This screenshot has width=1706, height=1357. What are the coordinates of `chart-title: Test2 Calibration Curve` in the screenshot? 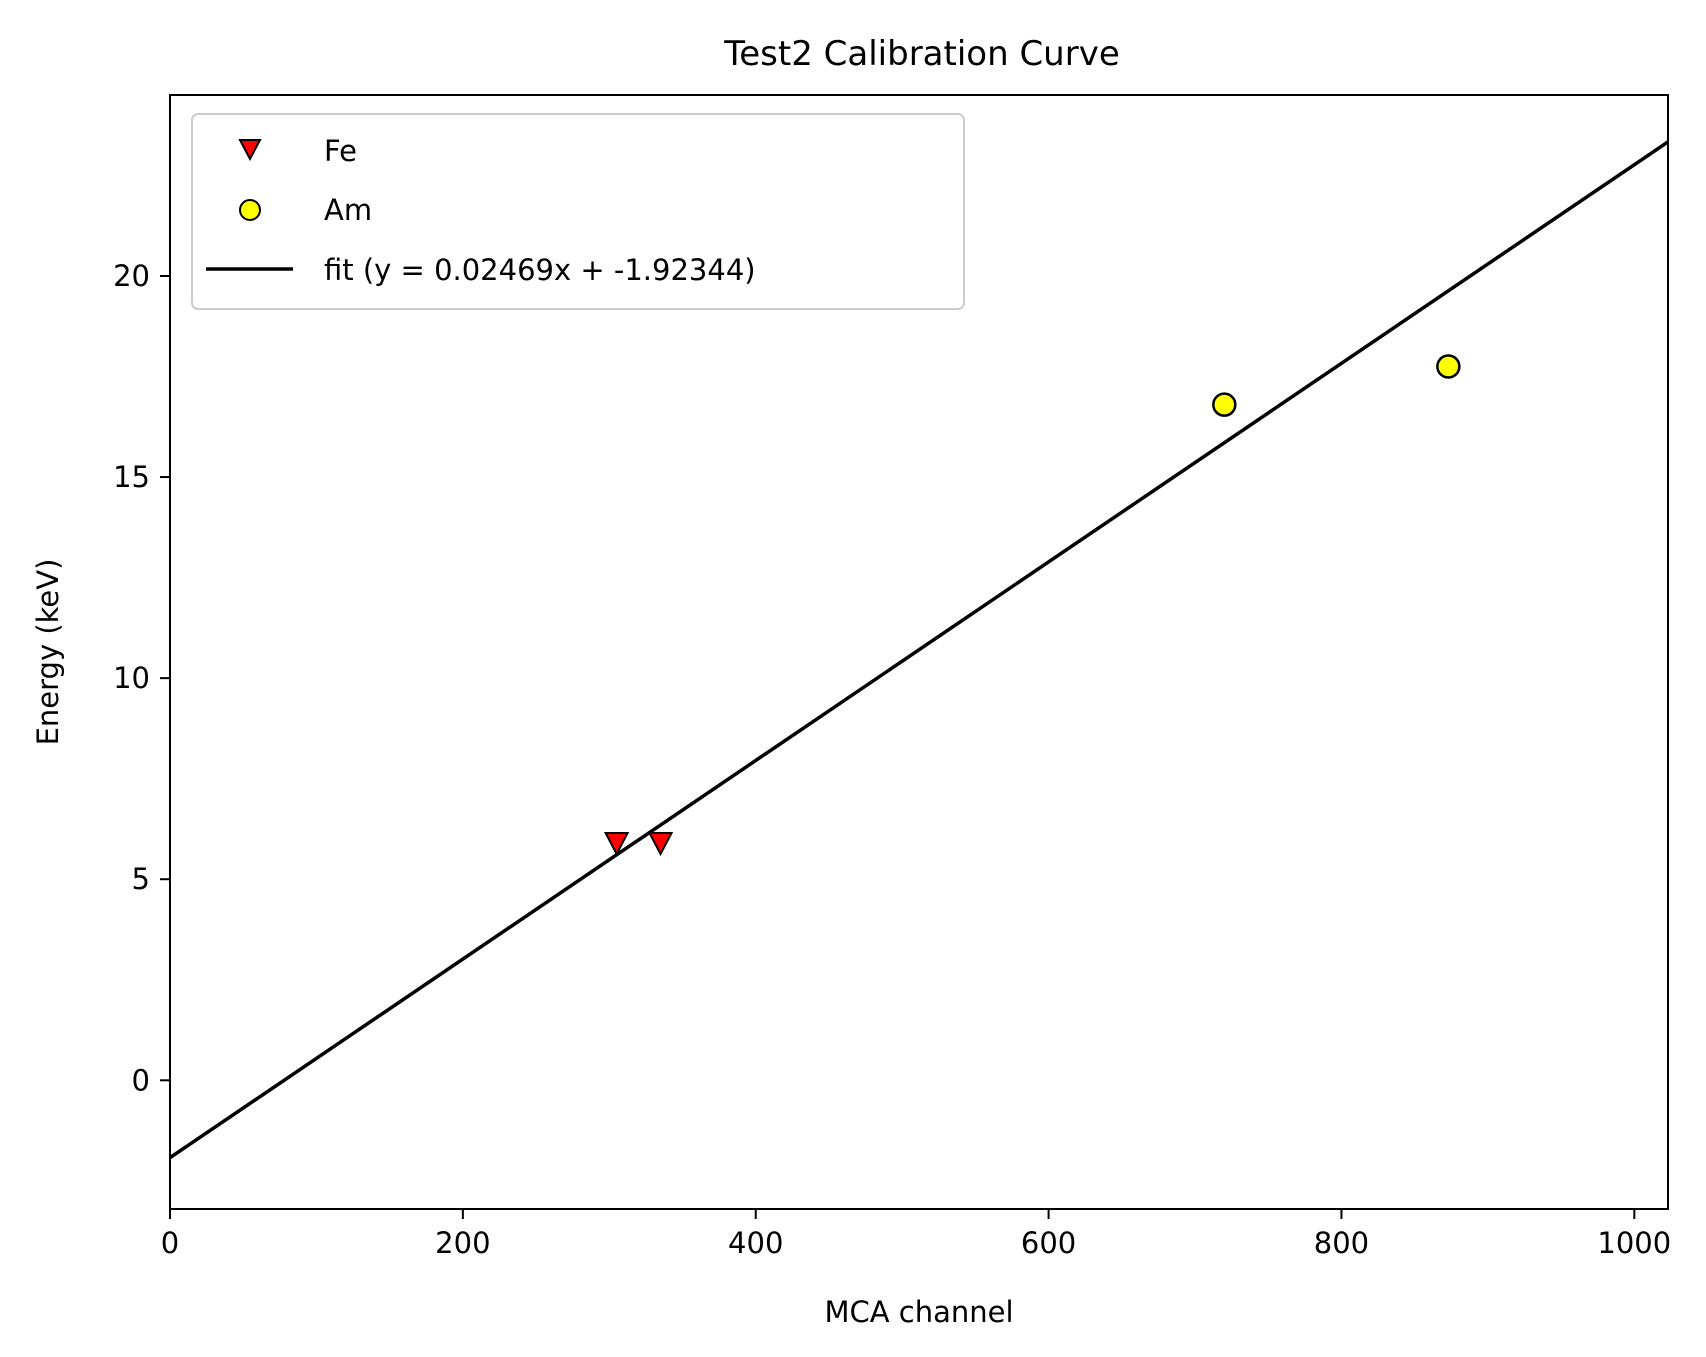 It's located at (921, 54).